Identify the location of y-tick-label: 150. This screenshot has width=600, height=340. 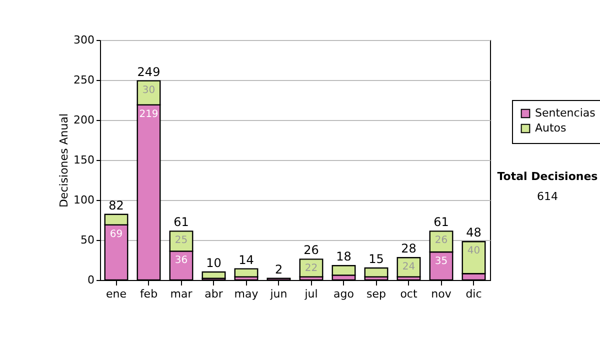
(84, 160).